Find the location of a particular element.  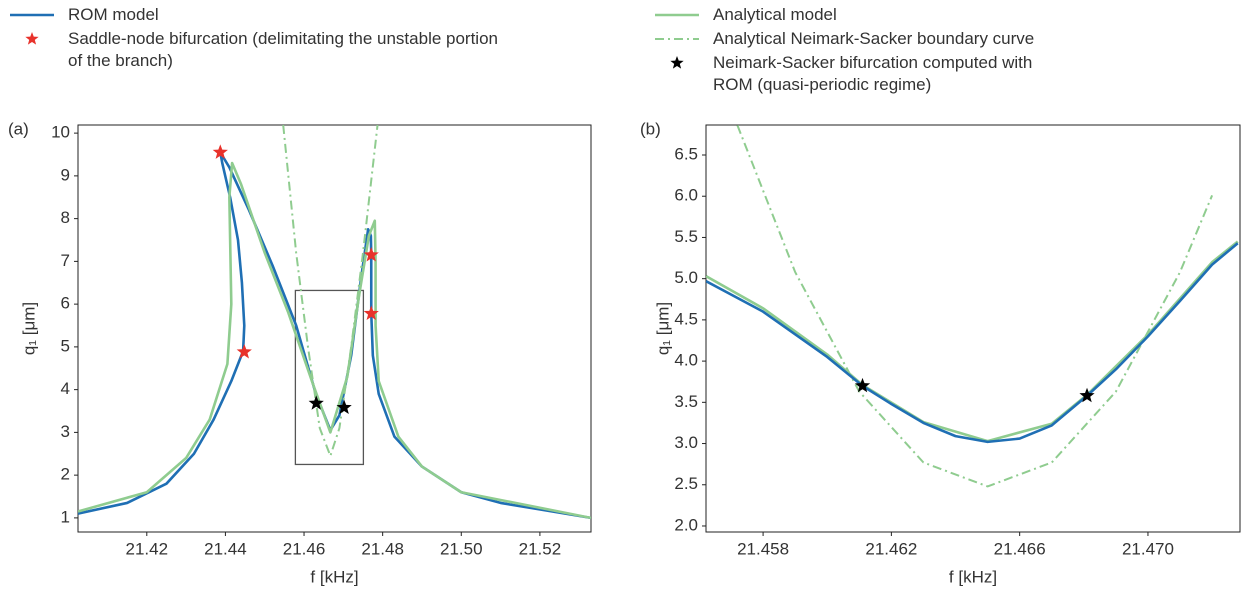

x-tick-label: 21.458 is located at coordinates (763, 548).